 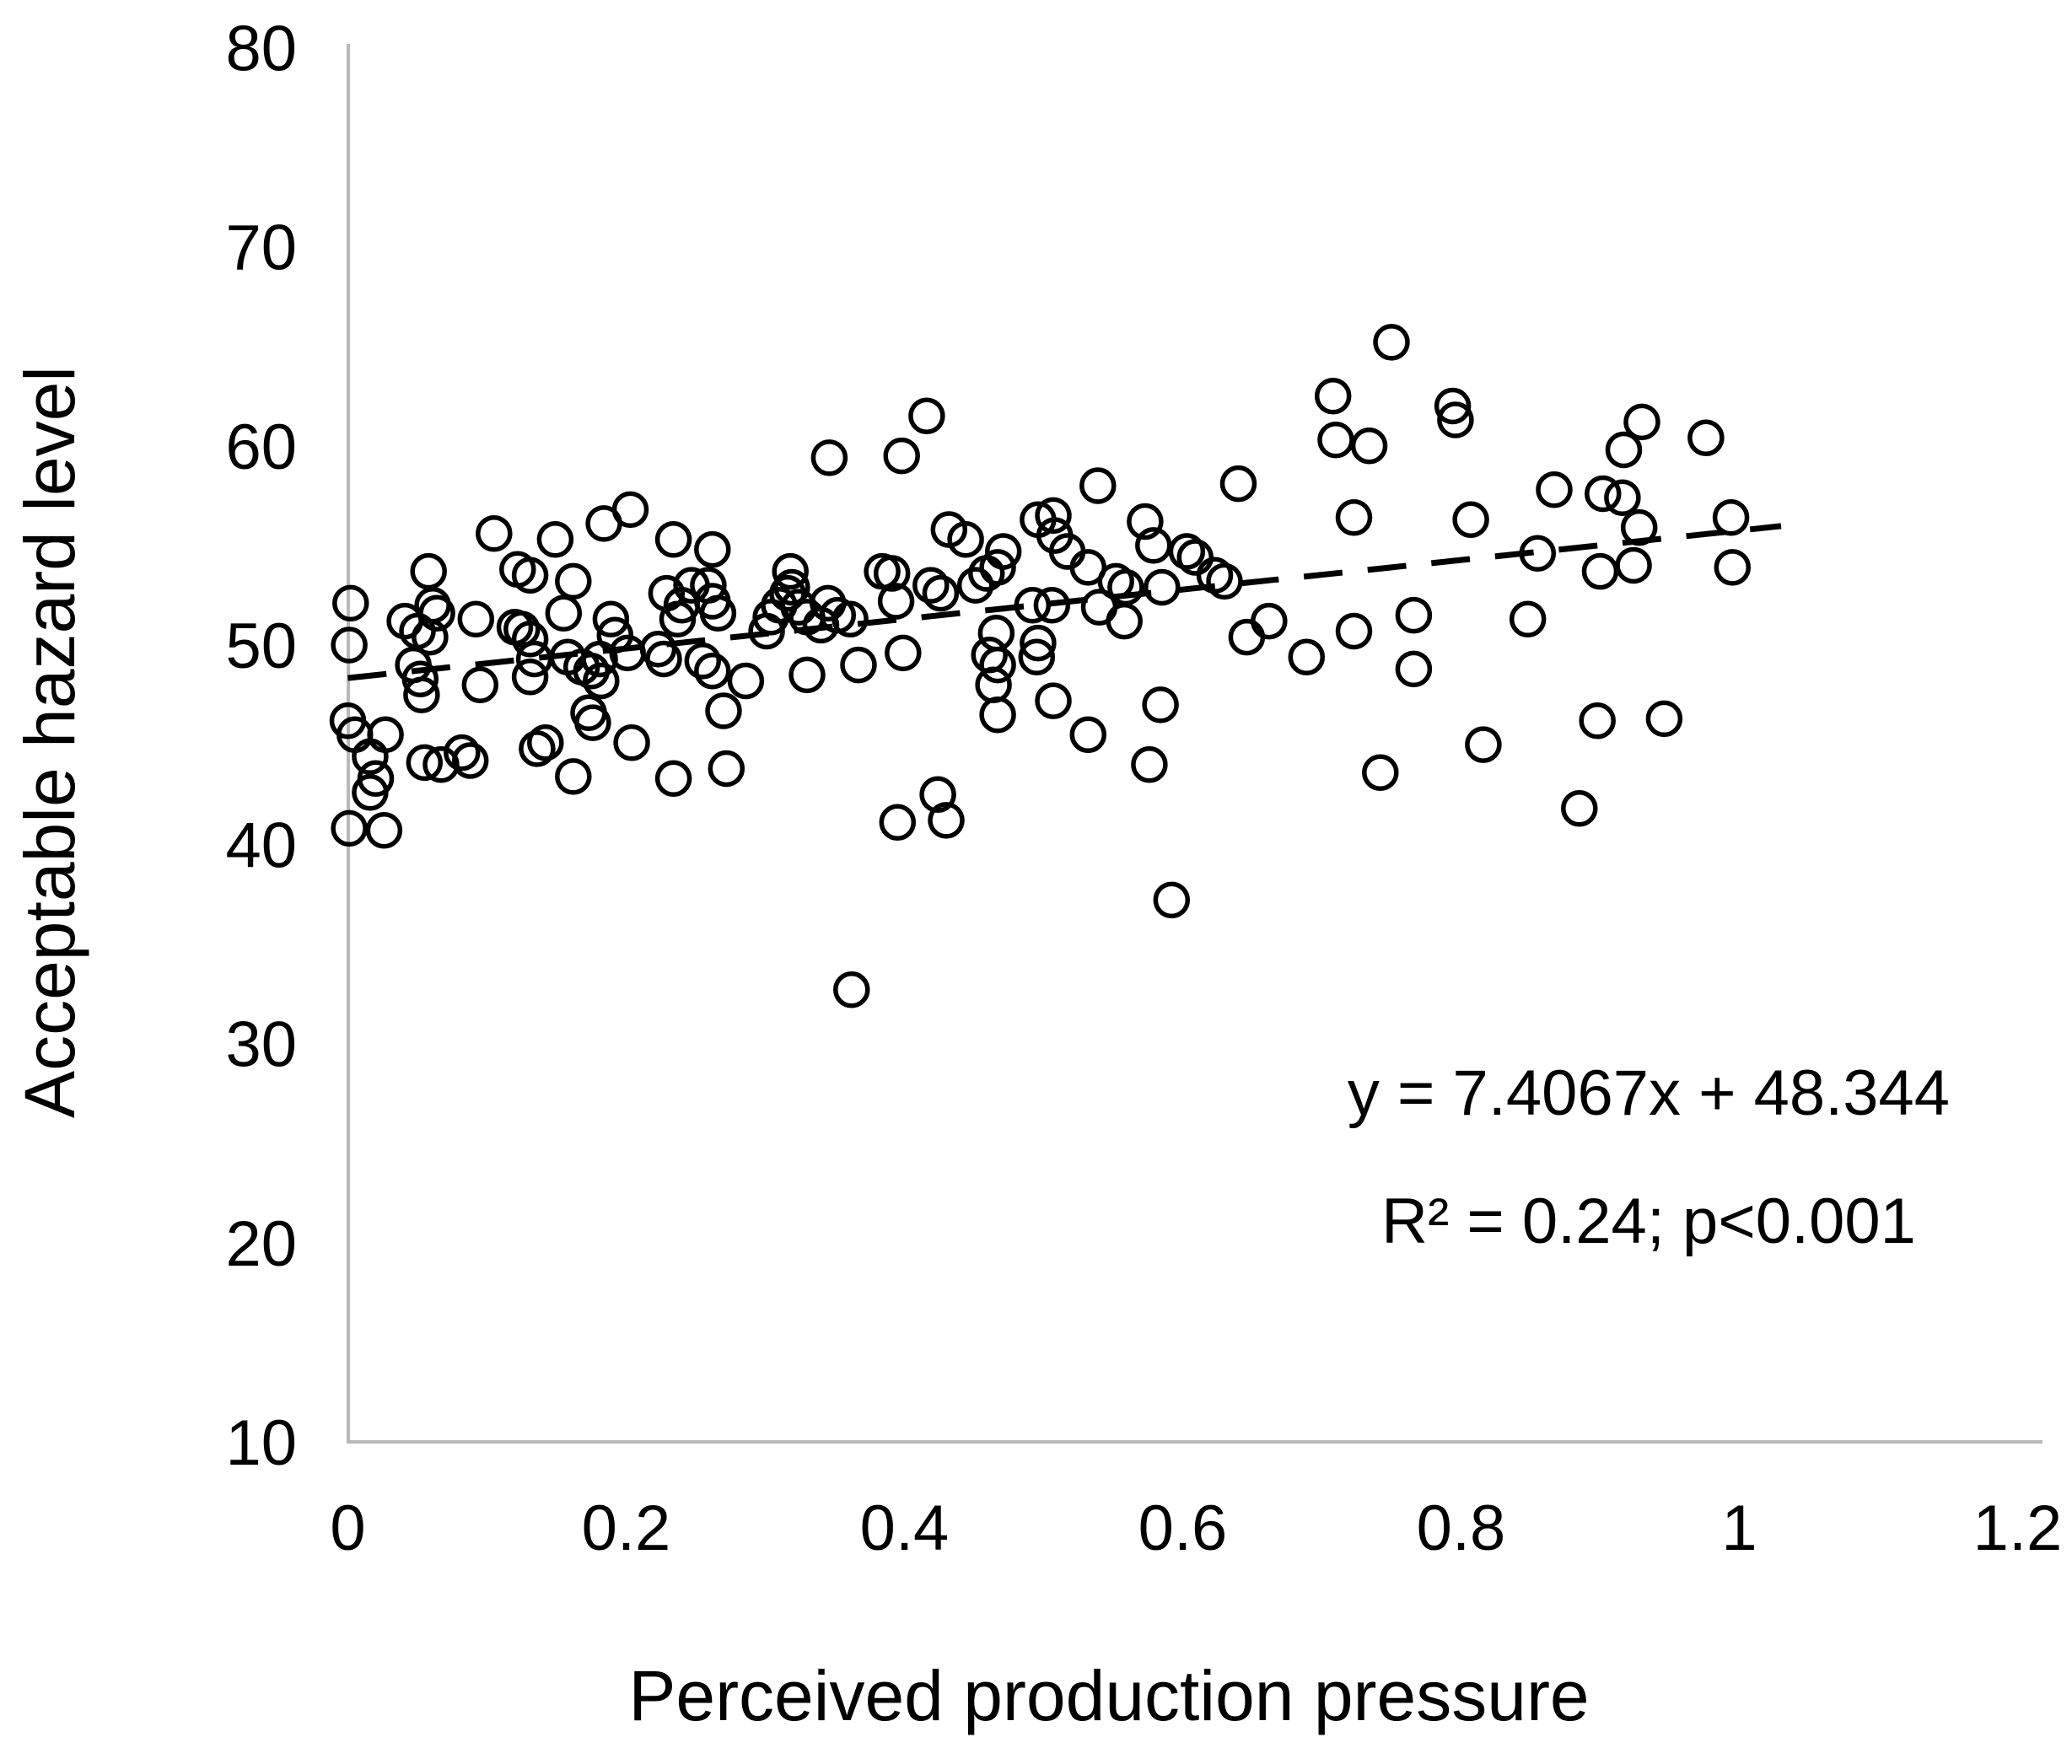 I want to click on x-tick-label: 0.4, so click(x=905, y=1528).